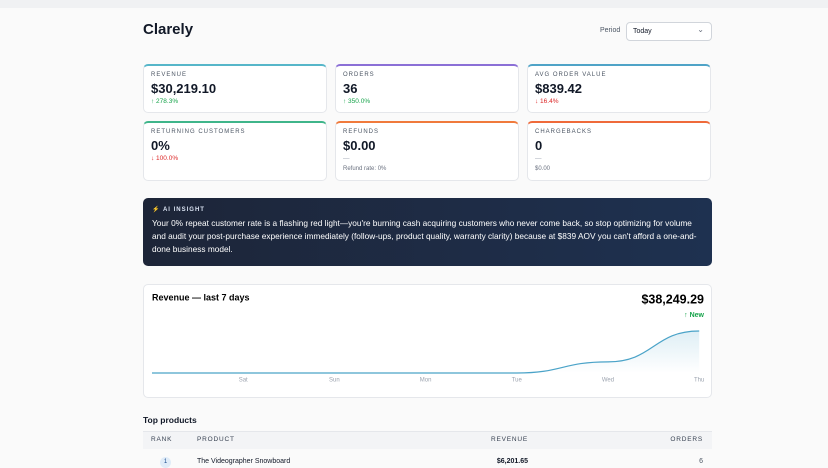  What do you see at coordinates (571, 75) in the screenshot?
I see `metric-label: AVG ORDER VALUE` at bounding box center [571, 75].